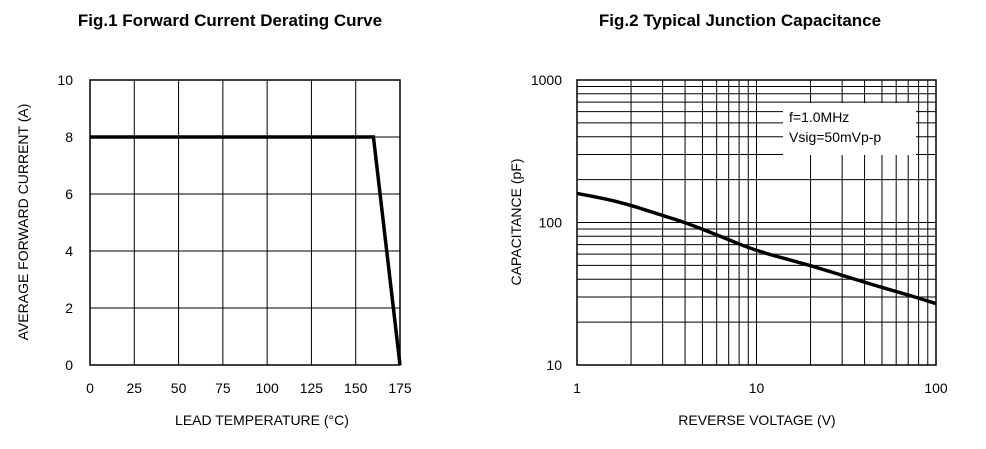  What do you see at coordinates (134, 388) in the screenshot?
I see `fig1-x-tick-label: 25` at bounding box center [134, 388].